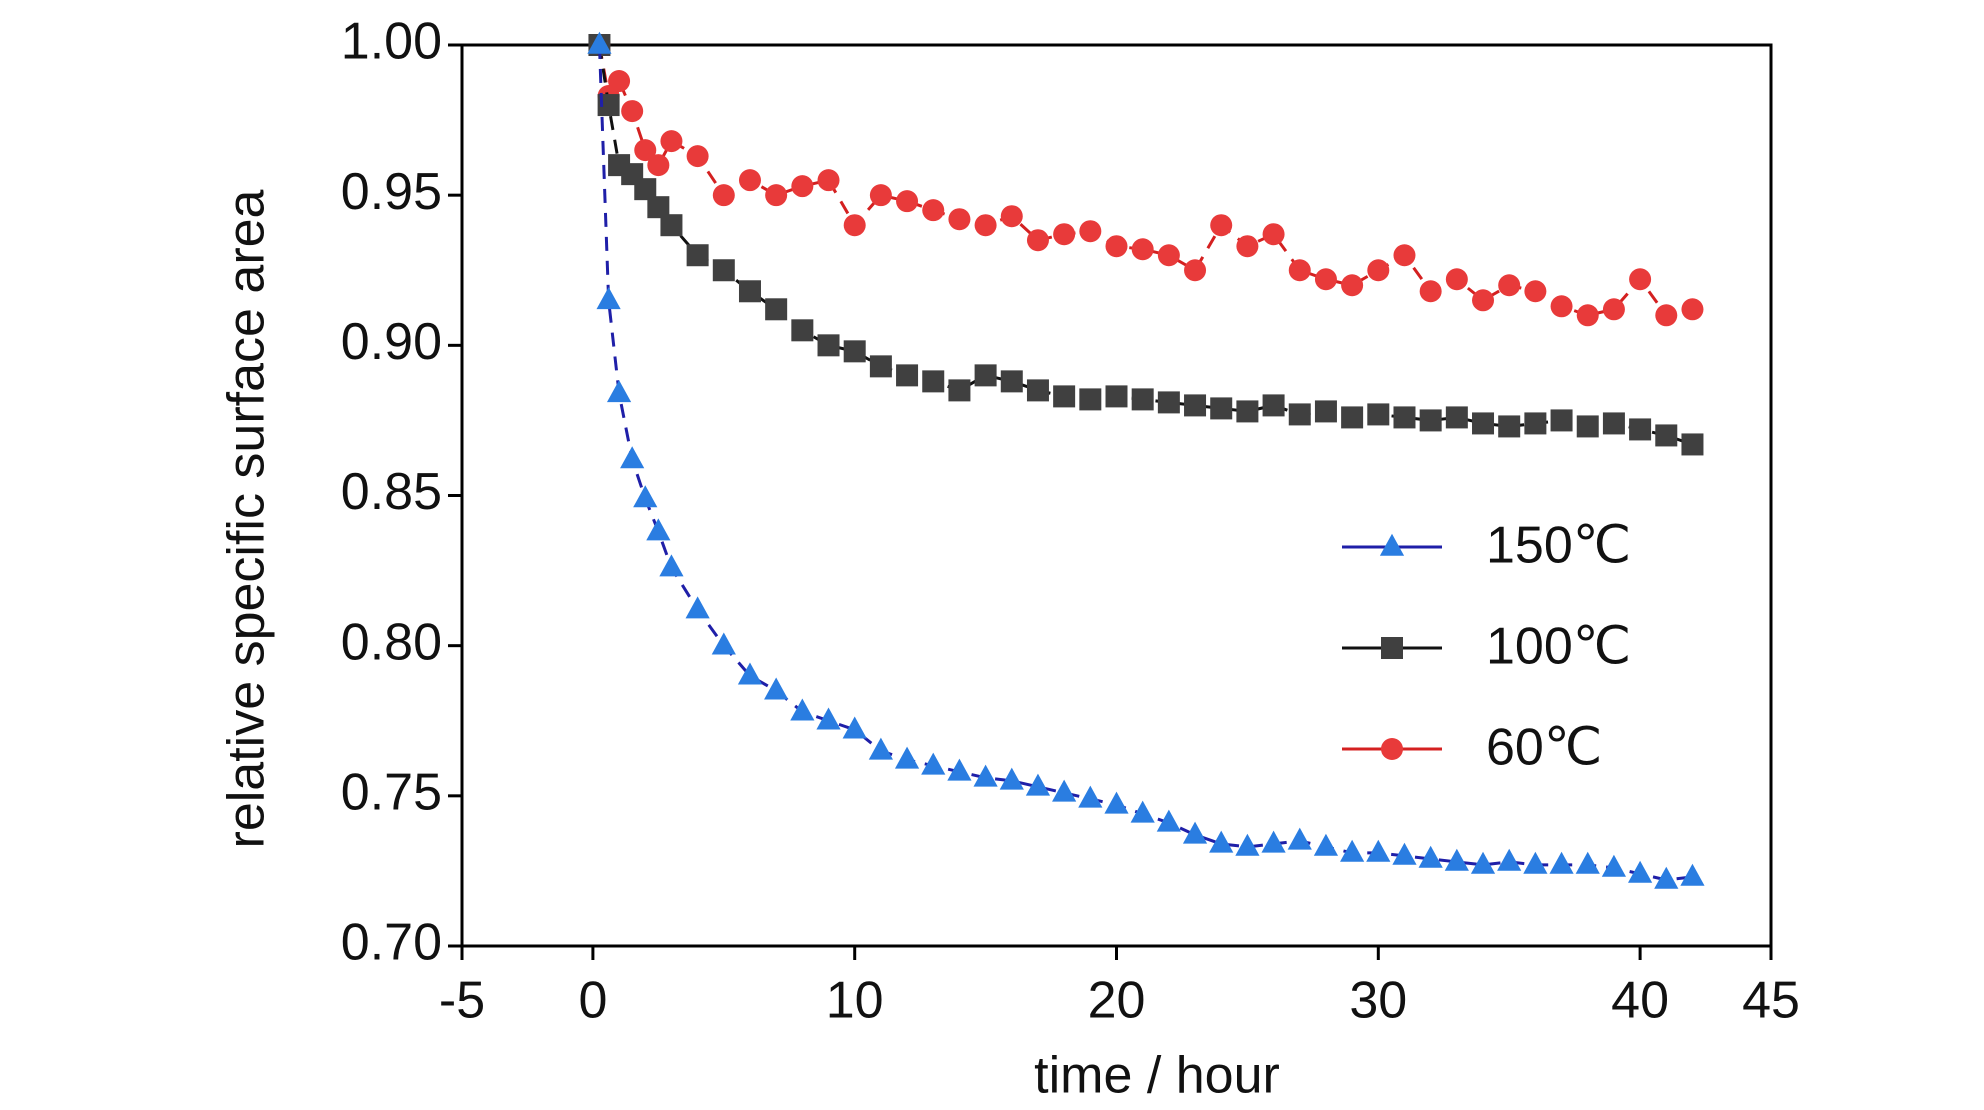 The height and width of the screenshot is (1110, 1984). Describe the element at coordinates (391, 342) in the screenshot. I see `y-tick-label: 0.90` at that location.